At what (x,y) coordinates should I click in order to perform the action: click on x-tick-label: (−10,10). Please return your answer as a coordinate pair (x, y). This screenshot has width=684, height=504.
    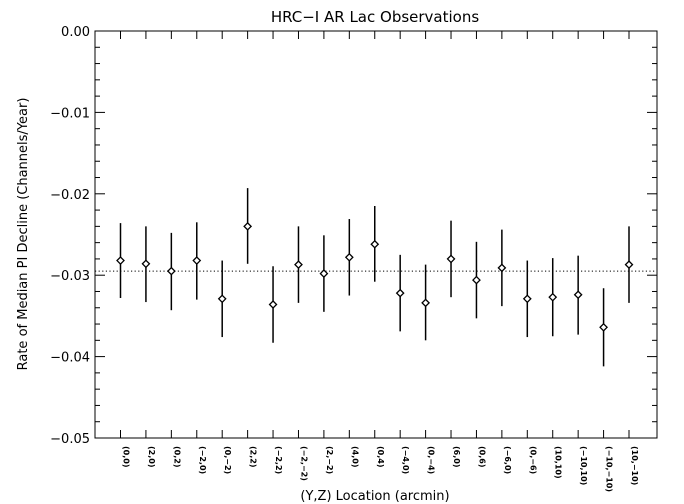
    Looking at the image, I should click on (583, 465).